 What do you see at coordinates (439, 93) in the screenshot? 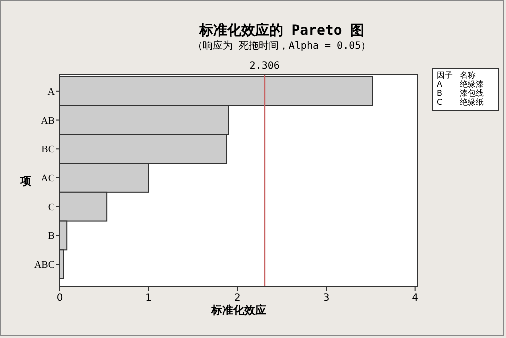
I see `text: B` at bounding box center [439, 93].